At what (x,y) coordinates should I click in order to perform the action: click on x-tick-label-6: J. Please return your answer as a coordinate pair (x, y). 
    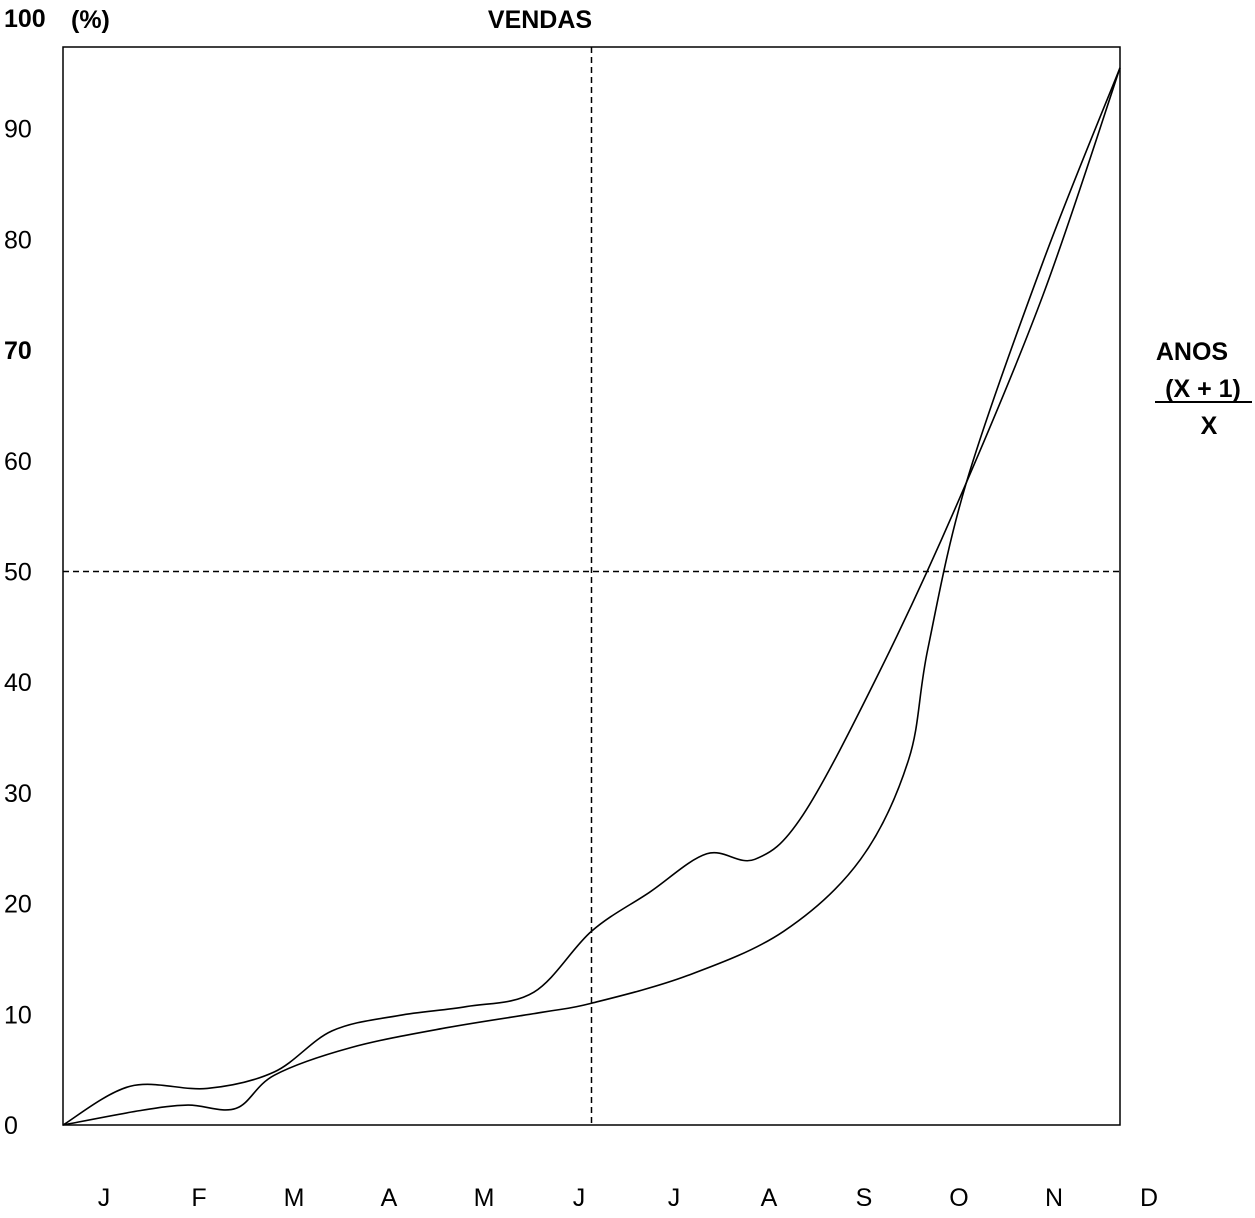
    Looking at the image, I should click on (674, 1198).